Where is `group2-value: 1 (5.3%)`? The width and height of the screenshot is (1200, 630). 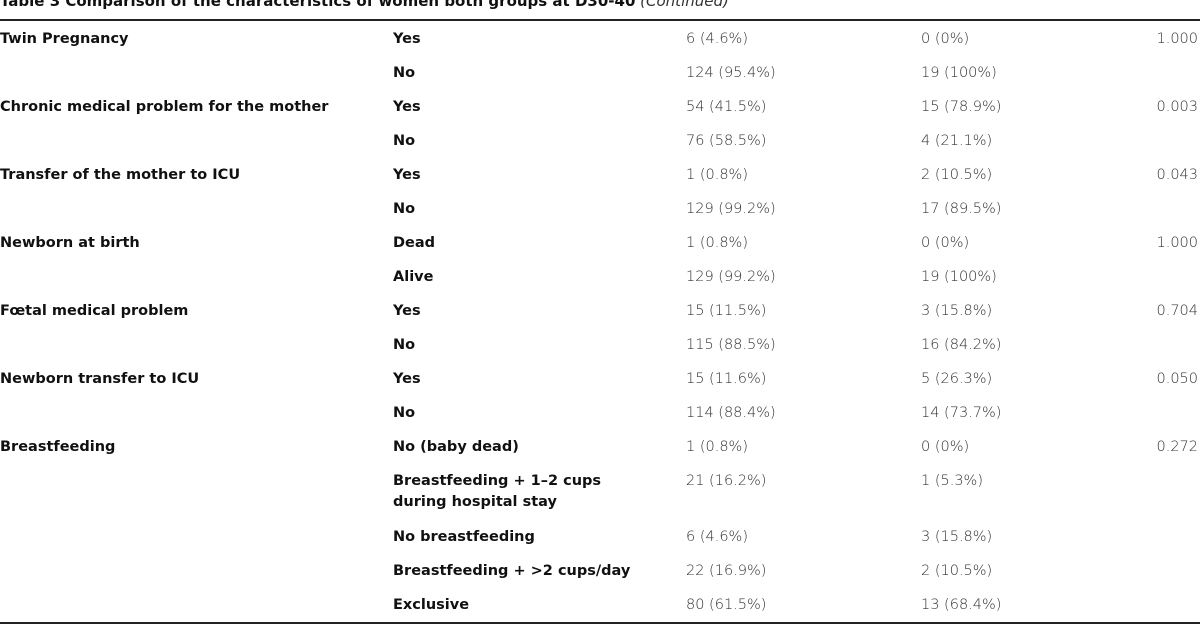
group2-value: 1 (5.3%) is located at coordinates (952, 481).